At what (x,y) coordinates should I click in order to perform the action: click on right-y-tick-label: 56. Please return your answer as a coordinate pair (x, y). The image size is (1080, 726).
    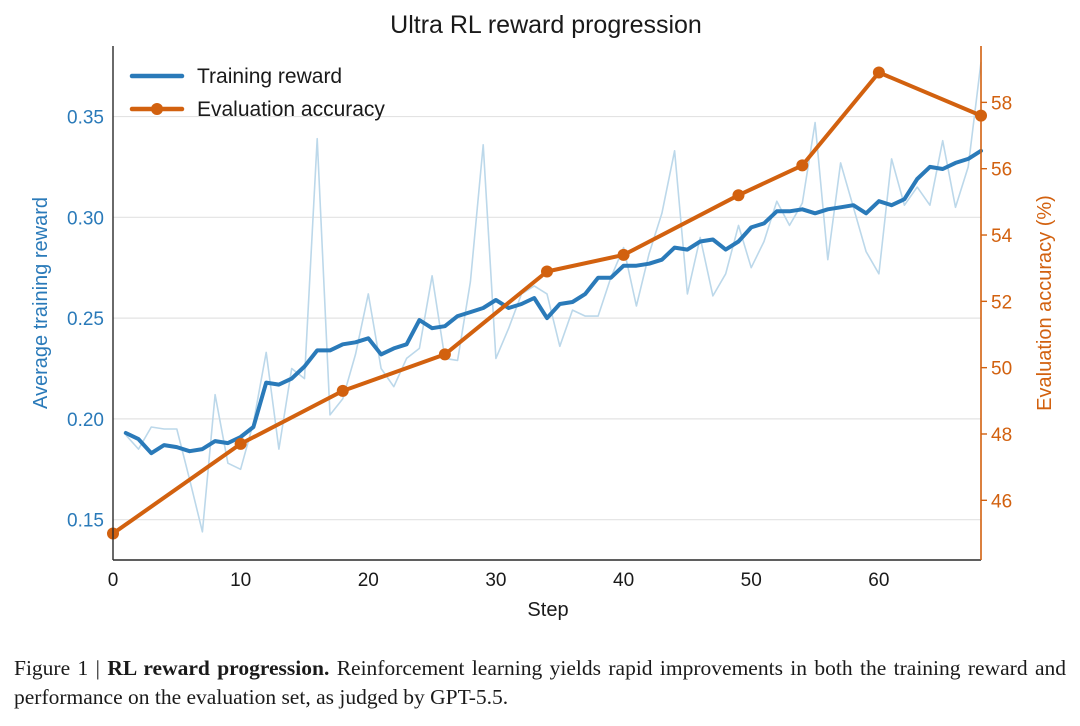
    Looking at the image, I should click on (1001, 170).